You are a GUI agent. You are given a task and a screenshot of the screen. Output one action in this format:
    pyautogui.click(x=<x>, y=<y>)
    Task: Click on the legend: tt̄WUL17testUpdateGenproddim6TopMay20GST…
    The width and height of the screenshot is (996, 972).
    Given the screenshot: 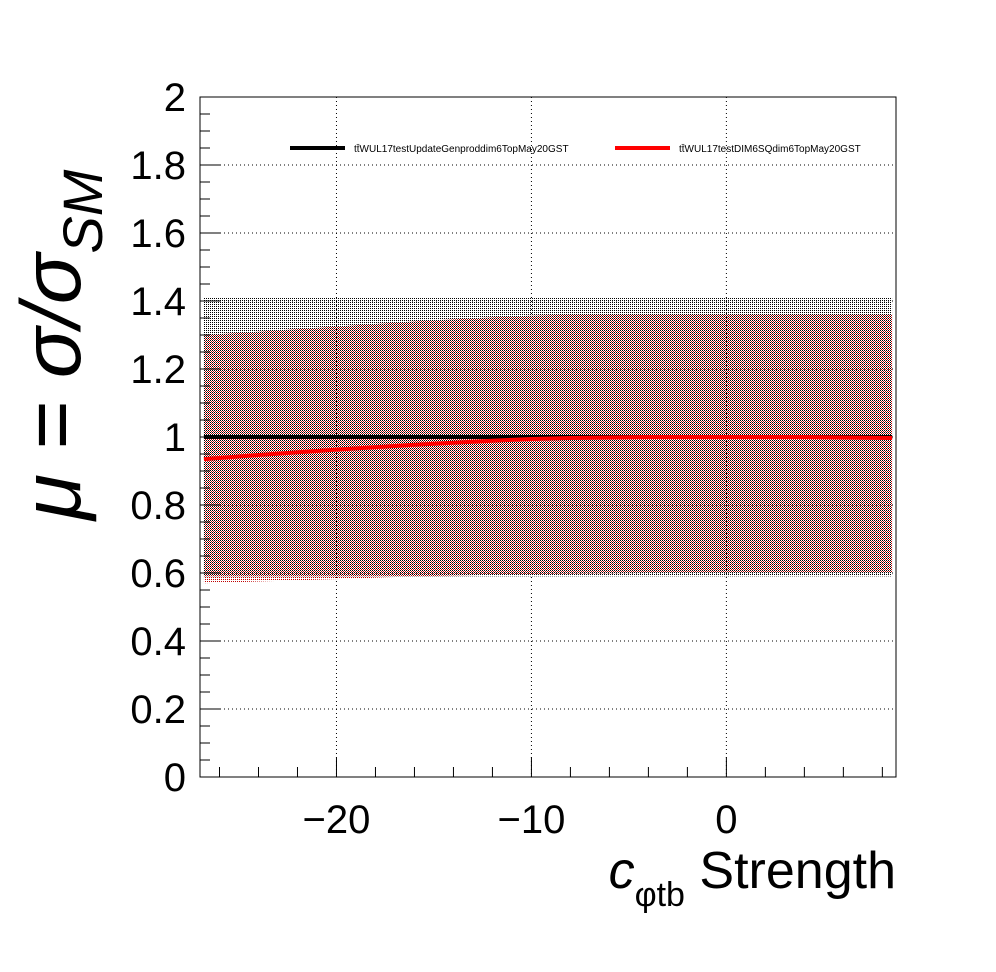 What is the action you would take?
    pyautogui.click(x=575, y=149)
    